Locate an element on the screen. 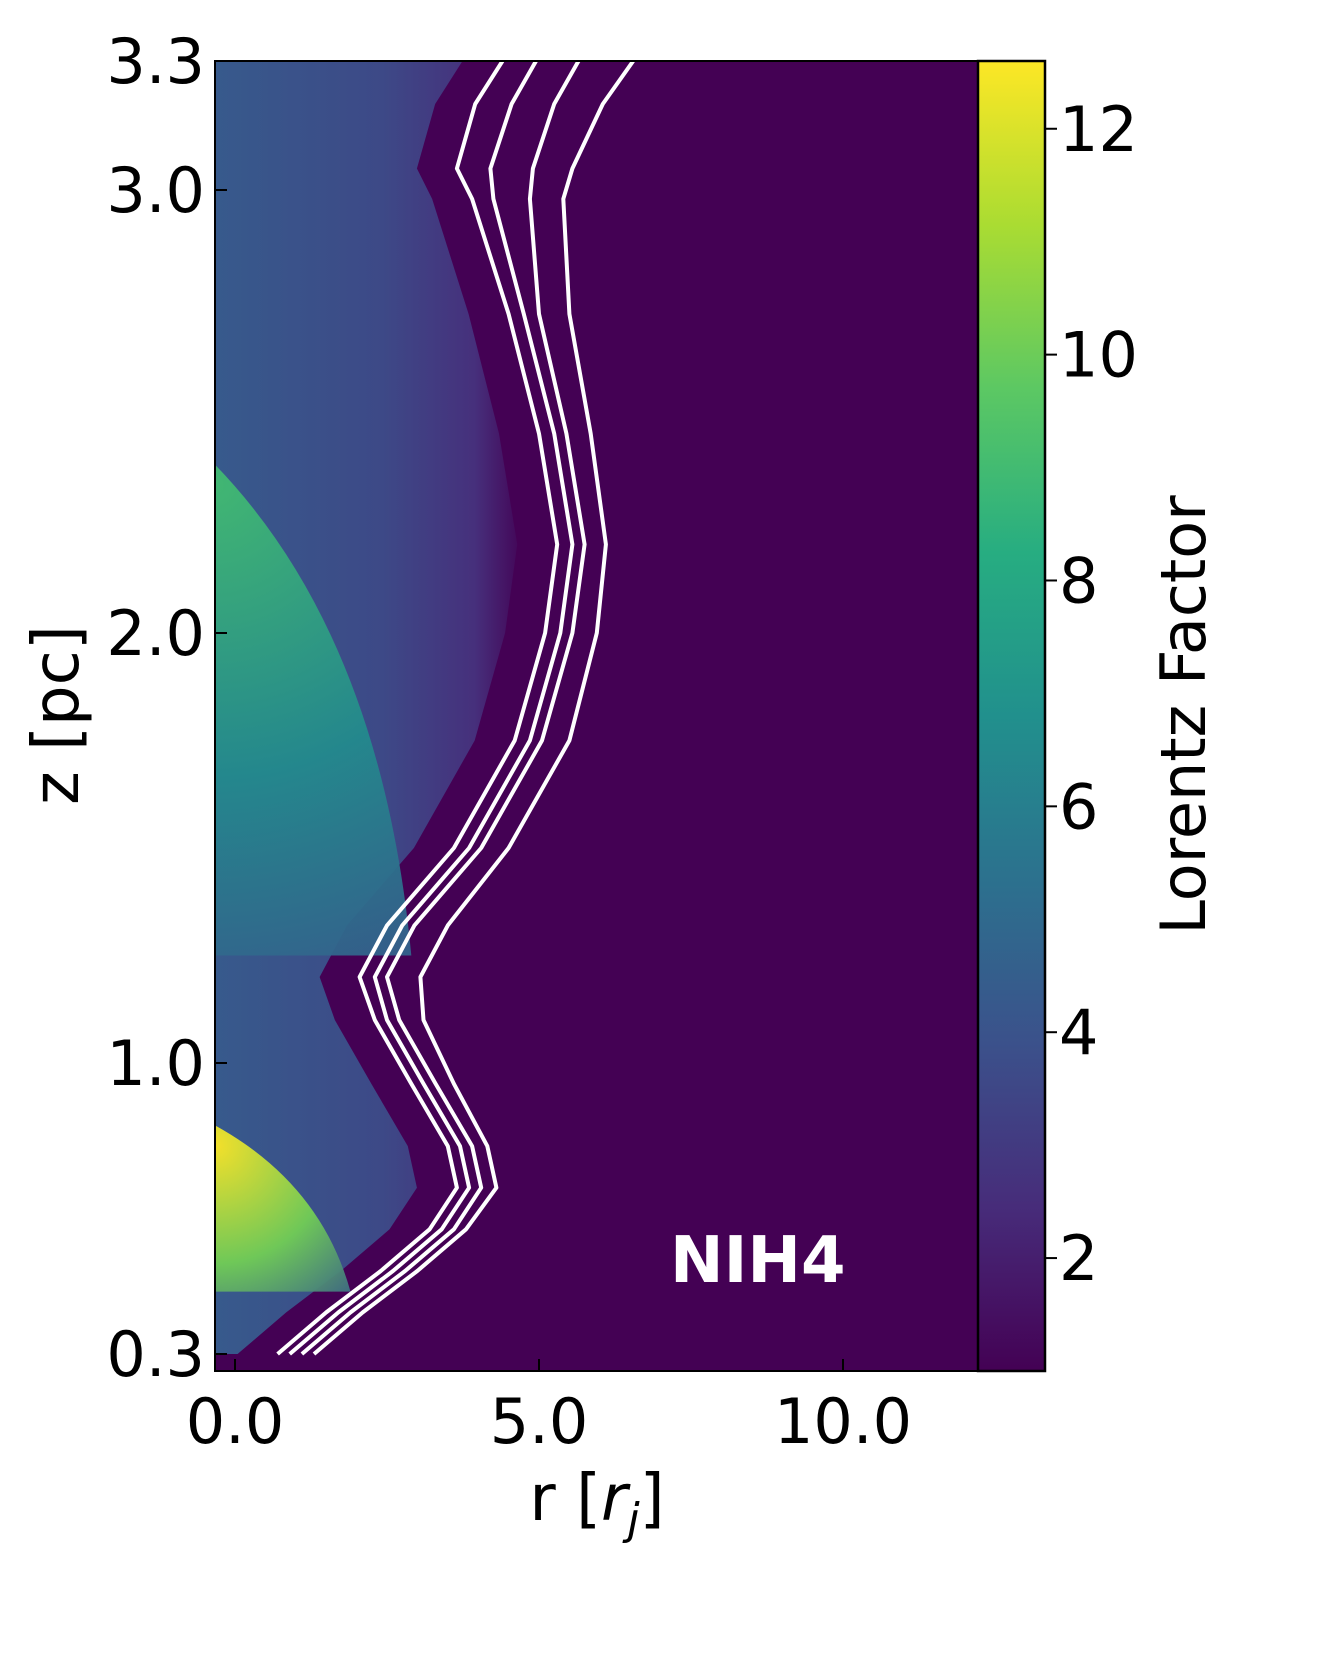 This screenshot has height=1658, width=1319. y-tick-label: 0.3 is located at coordinates (155, 1354).